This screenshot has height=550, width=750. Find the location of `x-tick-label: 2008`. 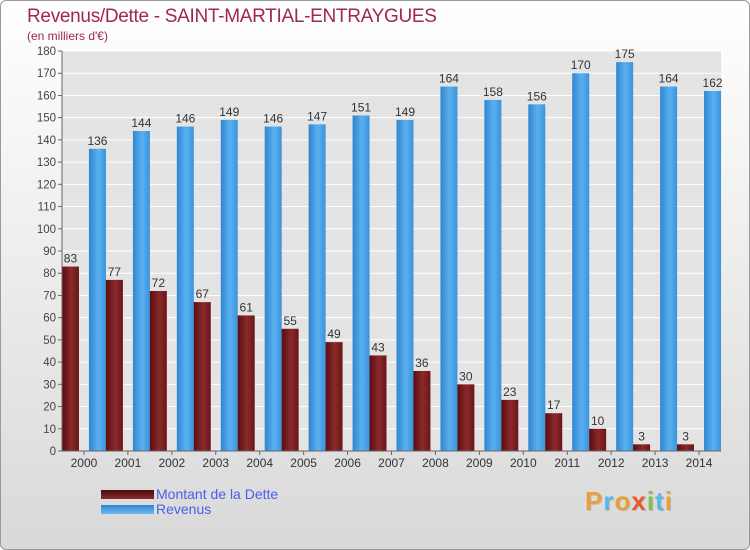

x-tick-label: 2008 is located at coordinates (435, 463).